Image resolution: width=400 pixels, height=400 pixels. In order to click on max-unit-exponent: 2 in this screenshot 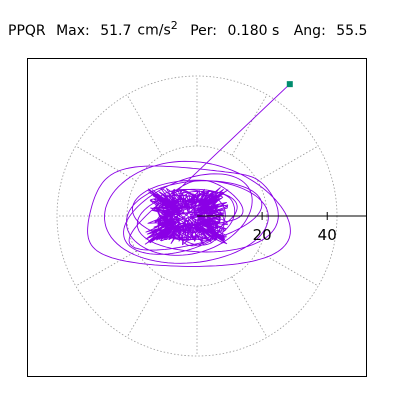, I will do `click(174, 25)`.